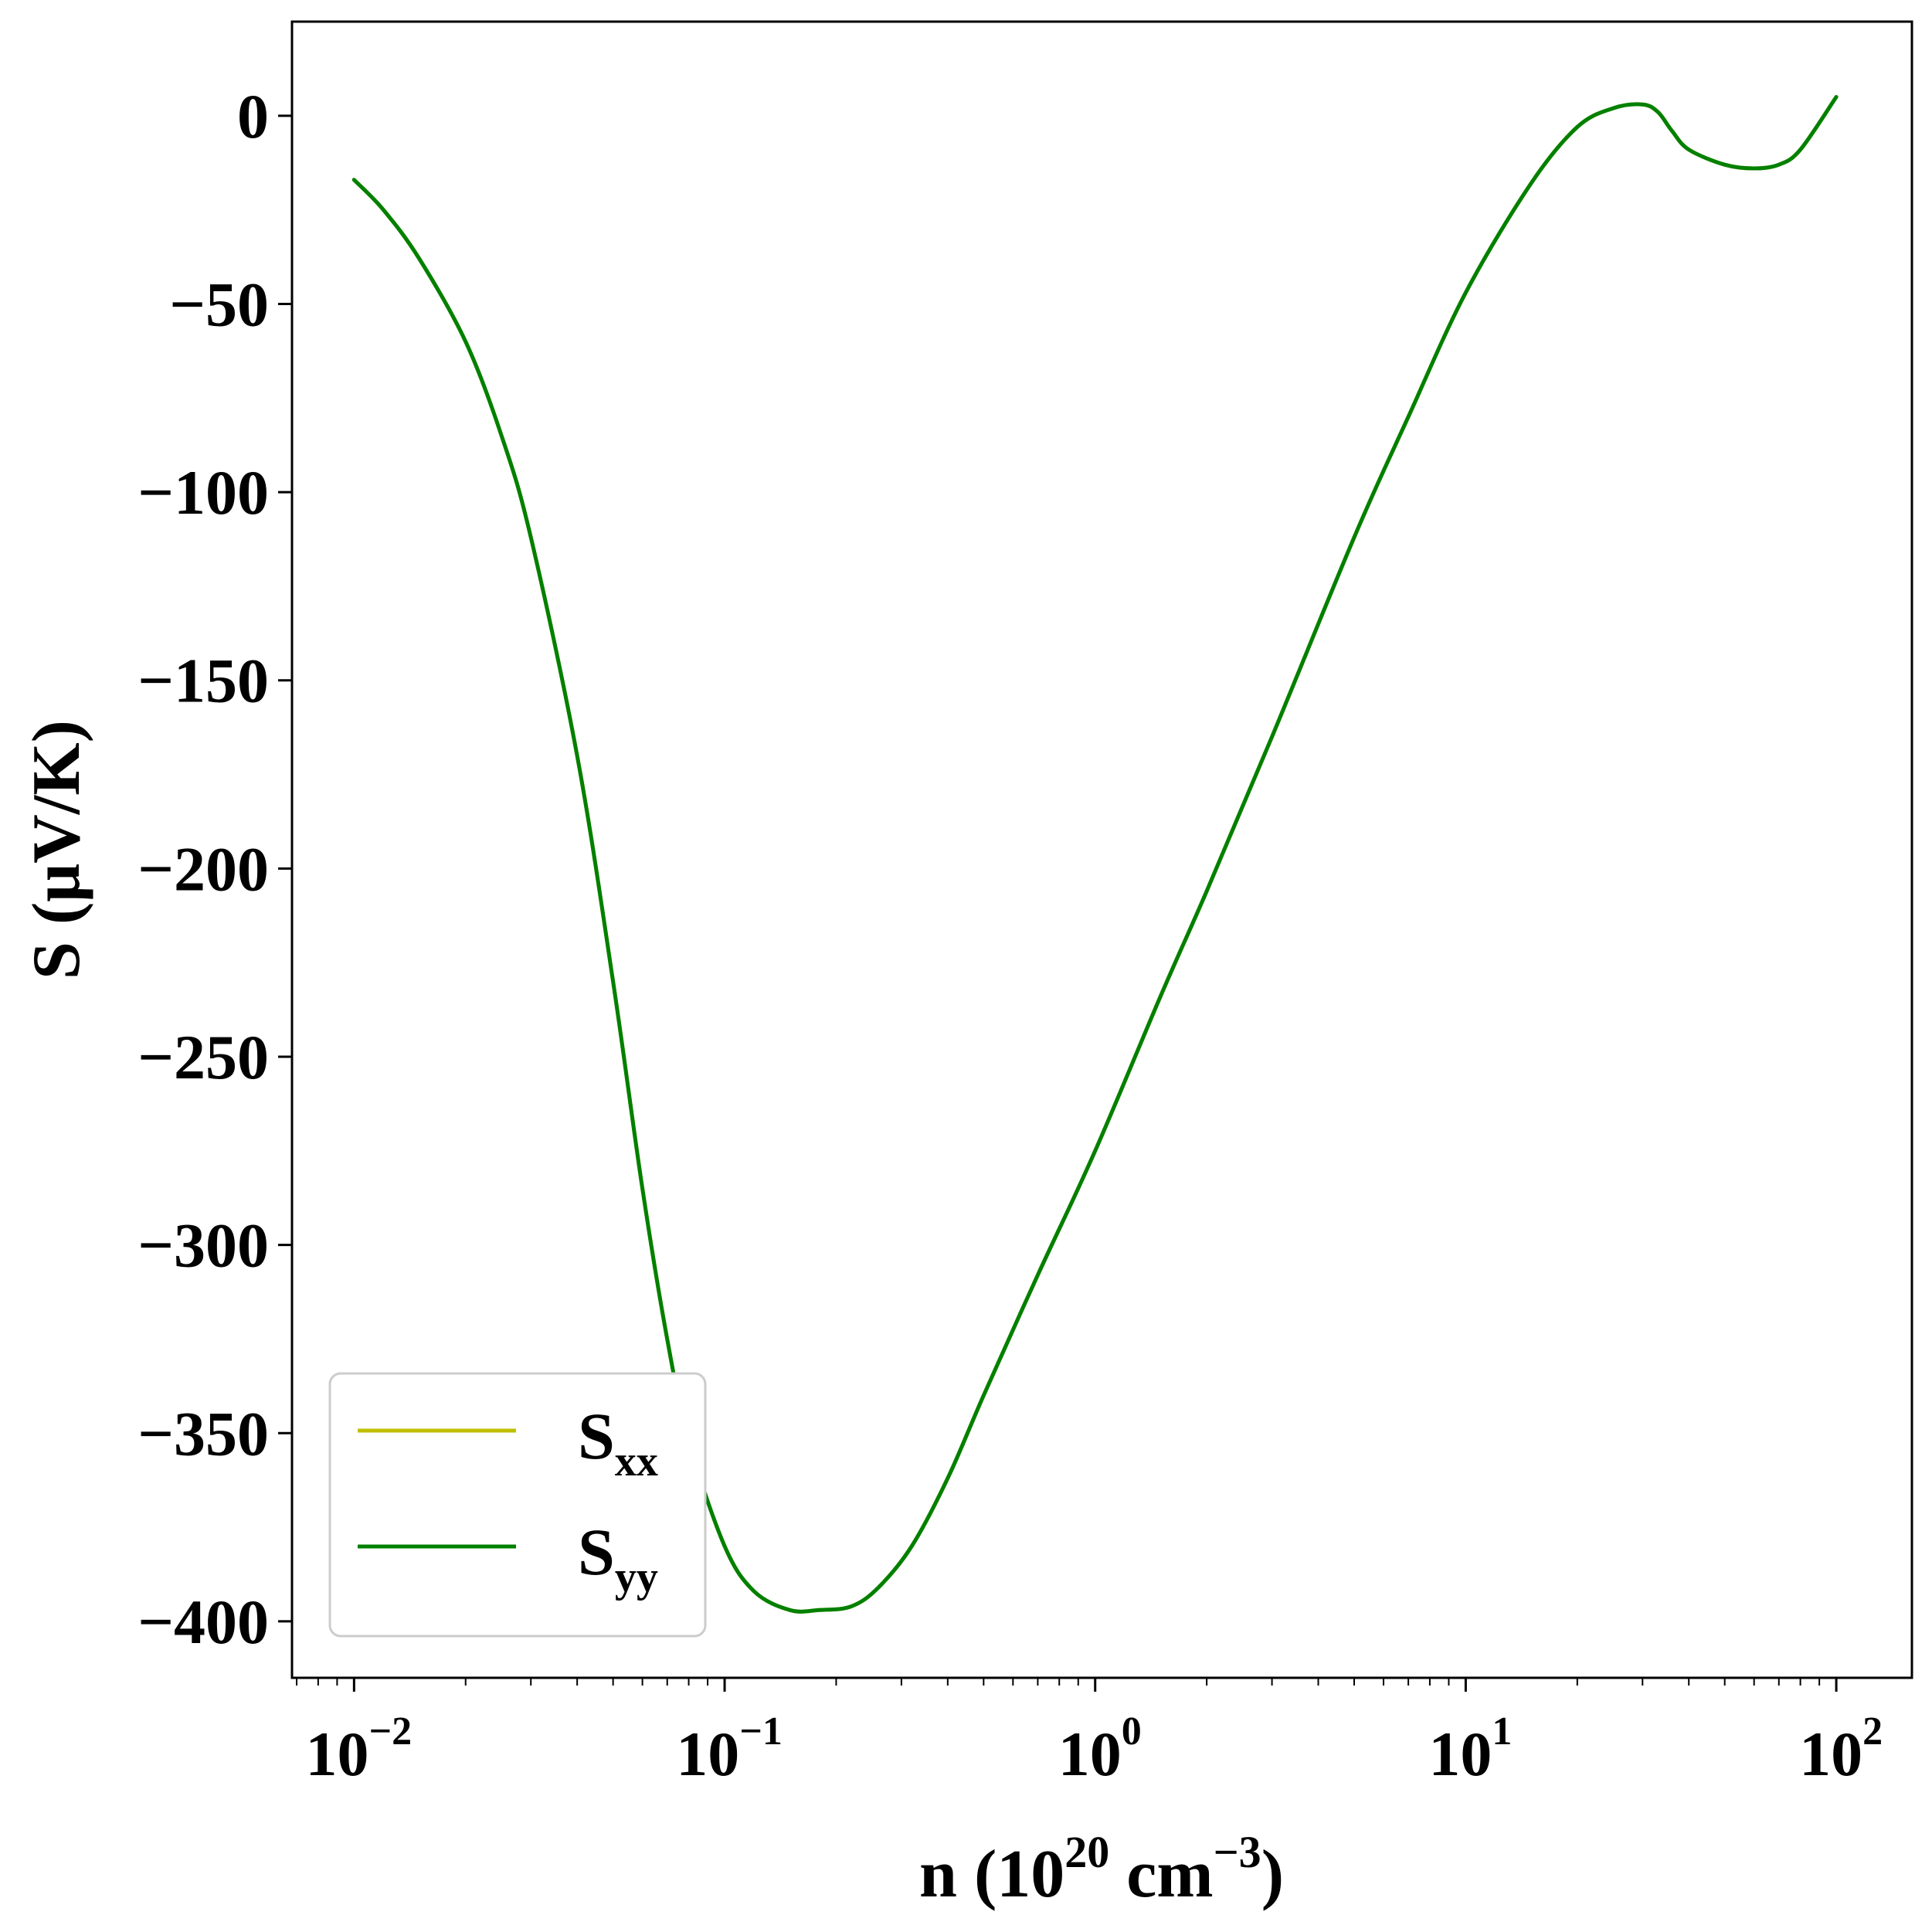  What do you see at coordinates (204, 1245) in the screenshot?
I see `y-tick-label: −300` at bounding box center [204, 1245].